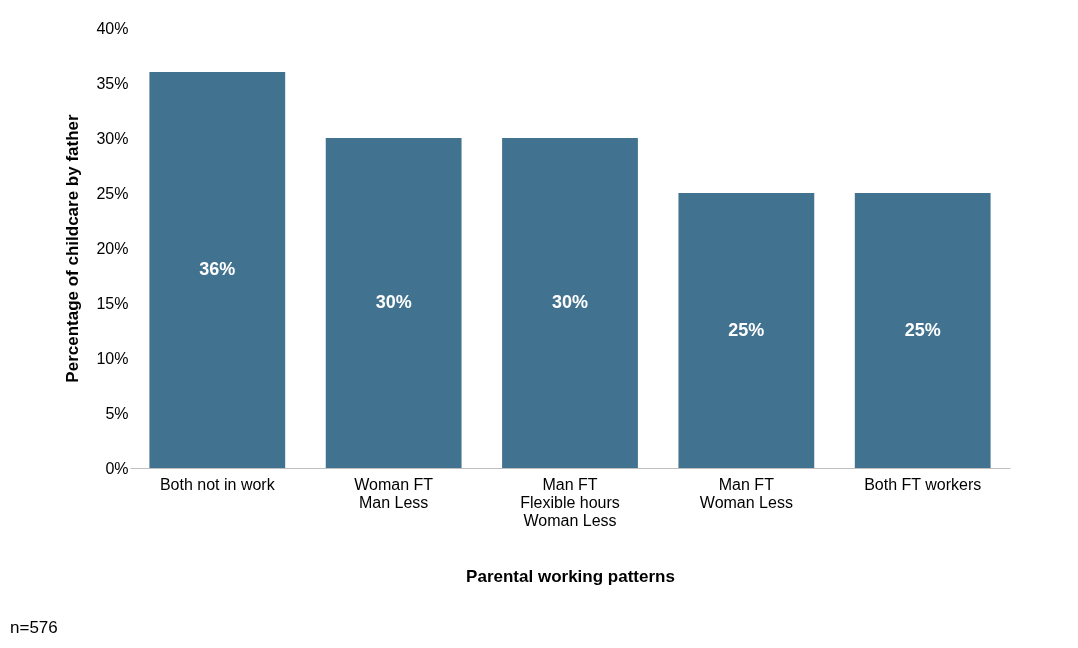 Image resolution: width=1078 pixels, height=648 pixels. What do you see at coordinates (112, 193) in the screenshot?
I see `y-tick-label: 25%` at bounding box center [112, 193].